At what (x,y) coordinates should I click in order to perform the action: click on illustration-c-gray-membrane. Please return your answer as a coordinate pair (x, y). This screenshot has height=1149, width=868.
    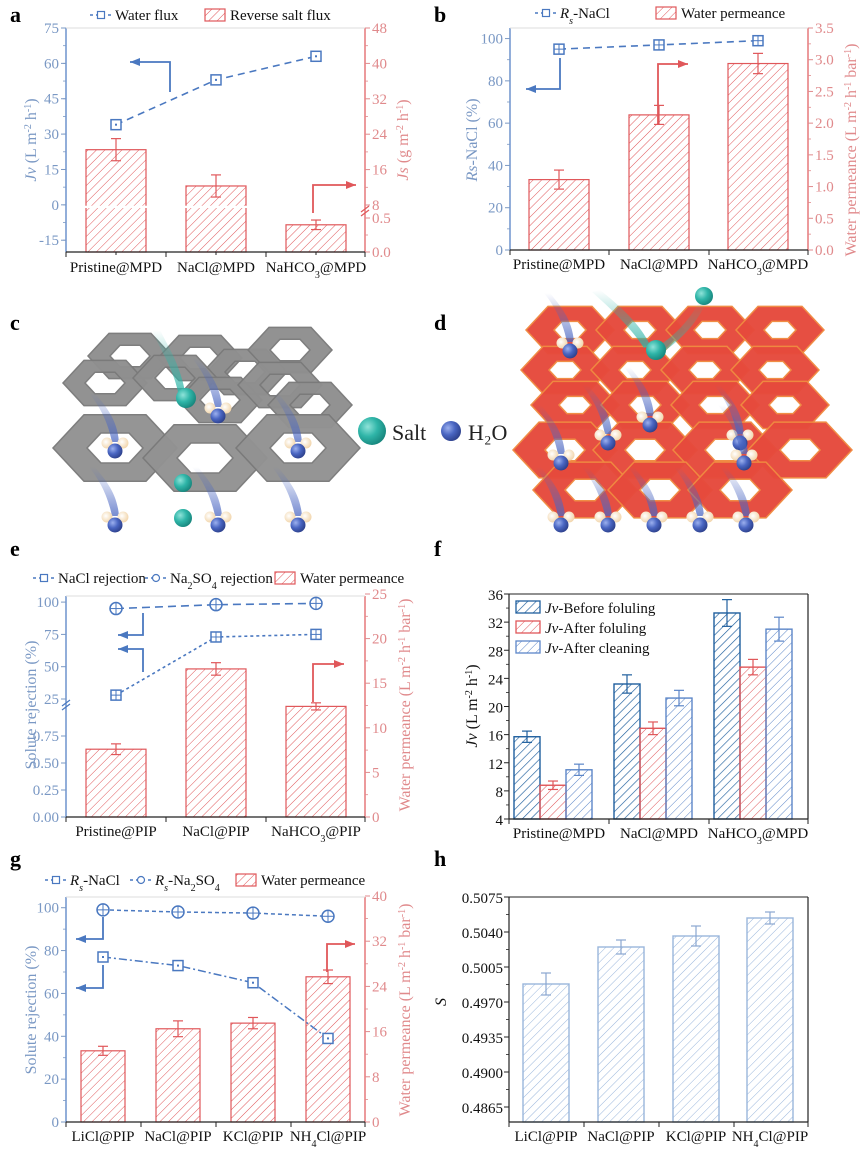
    Looking at the image, I should click on (206, 429).